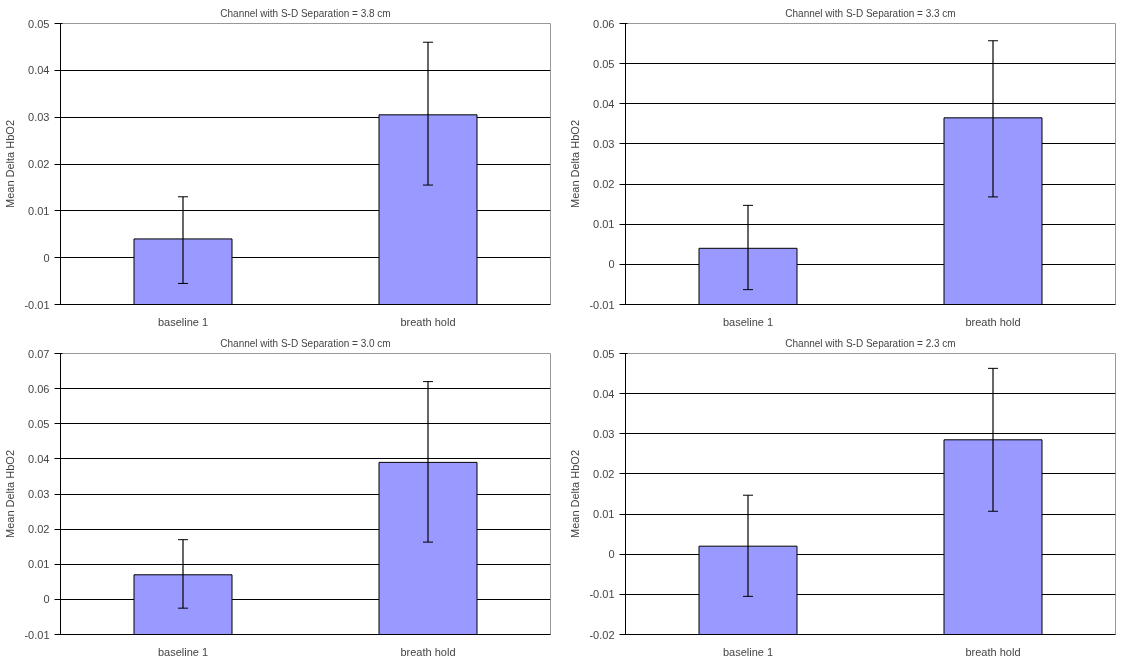 This screenshot has height=665, width=1135. What do you see at coordinates (602, 634) in the screenshot?
I see `y-tick-label: -0.02` at bounding box center [602, 634].